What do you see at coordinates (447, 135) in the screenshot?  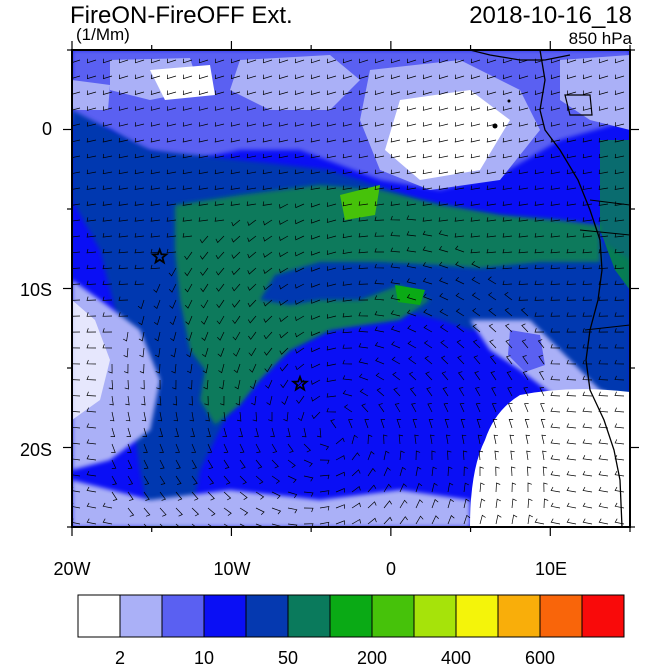 I see `white-patch` at bounding box center [447, 135].